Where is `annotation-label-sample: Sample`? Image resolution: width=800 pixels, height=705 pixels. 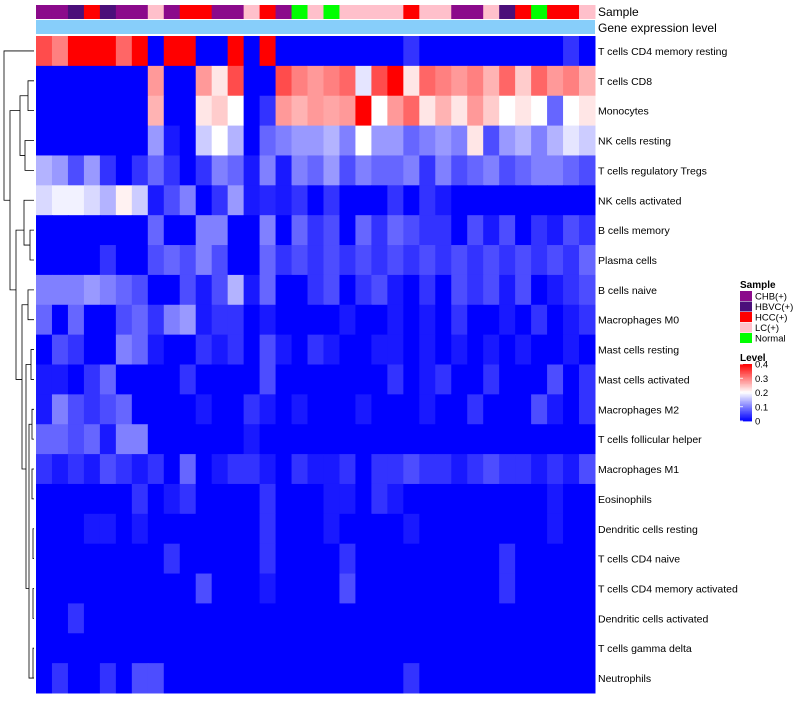
annotation-label-sample: Sample is located at coordinates (618, 12).